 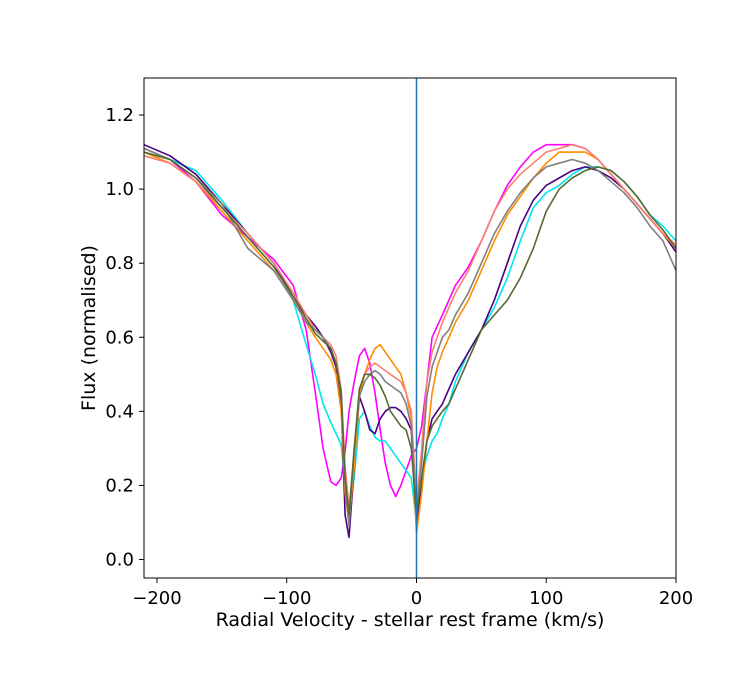 What do you see at coordinates (119, 115) in the screenshot?
I see `y-tick-label: 1.2` at bounding box center [119, 115].